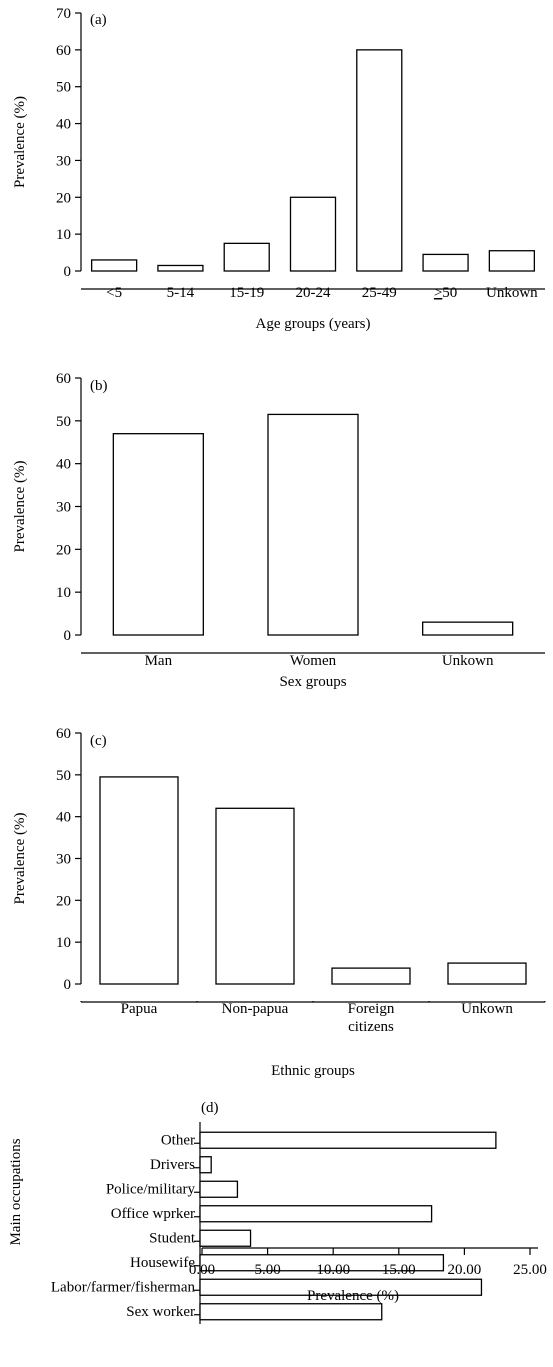 This screenshot has width=553, height=1367. I want to click on x-tick-label: 0.00, so click(202, 1270).